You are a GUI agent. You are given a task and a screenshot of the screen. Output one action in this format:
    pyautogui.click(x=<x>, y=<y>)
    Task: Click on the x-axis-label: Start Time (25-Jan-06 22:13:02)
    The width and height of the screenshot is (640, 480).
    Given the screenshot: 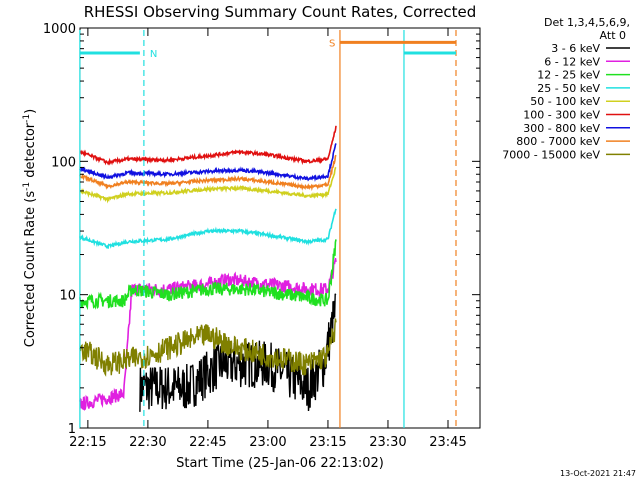 What is the action you would take?
    pyautogui.click(x=280, y=463)
    